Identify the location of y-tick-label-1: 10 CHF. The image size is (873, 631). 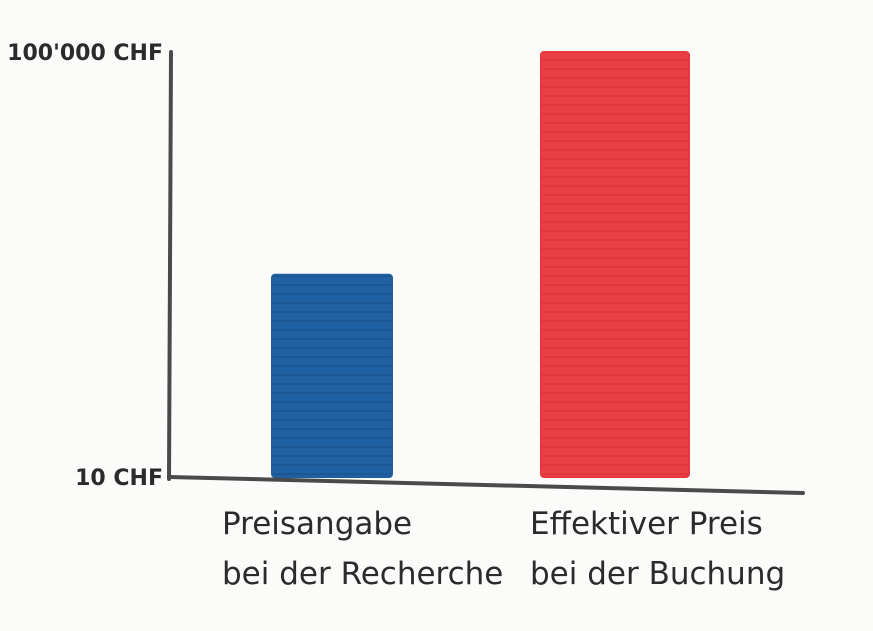
(119, 478).